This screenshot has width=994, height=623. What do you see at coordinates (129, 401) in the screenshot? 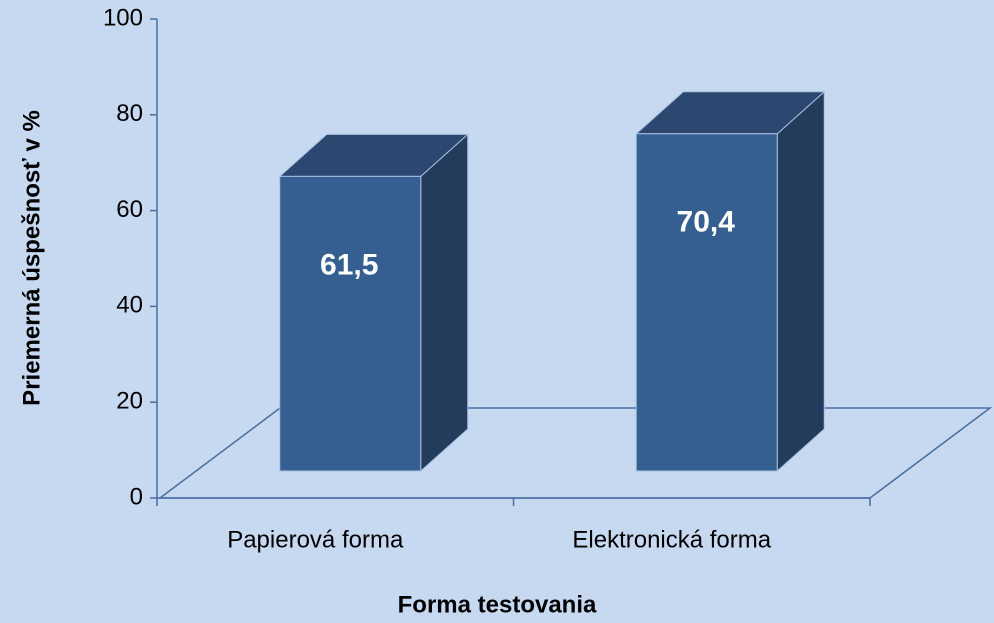
I see `y-tick-label: 20` at bounding box center [129, 401].